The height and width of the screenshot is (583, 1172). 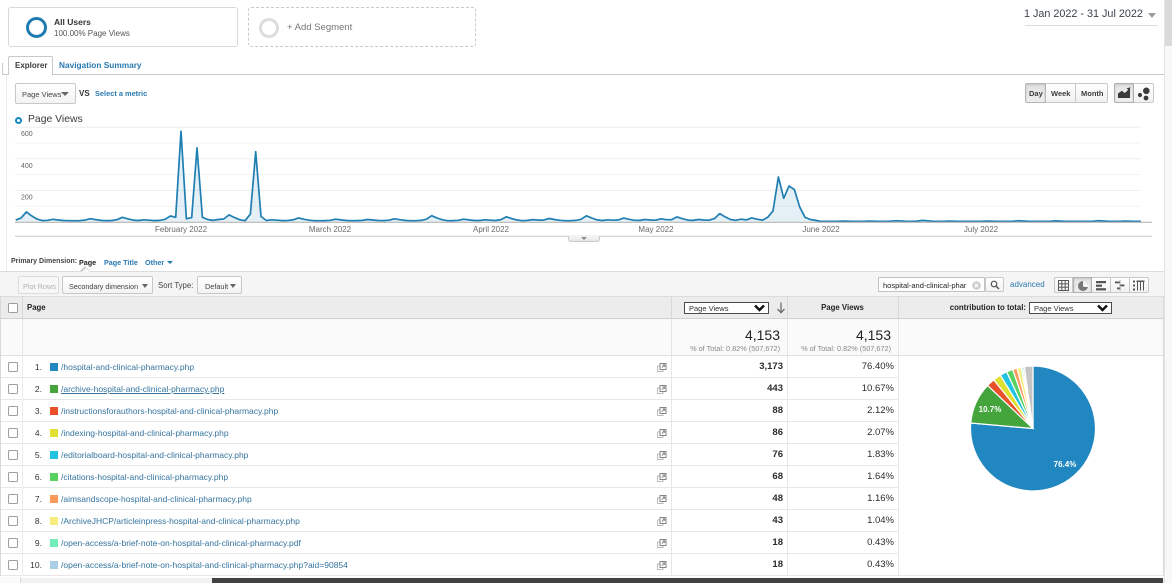 I want to click on svg-text: 76.4%, so click(x=1065, y=464).